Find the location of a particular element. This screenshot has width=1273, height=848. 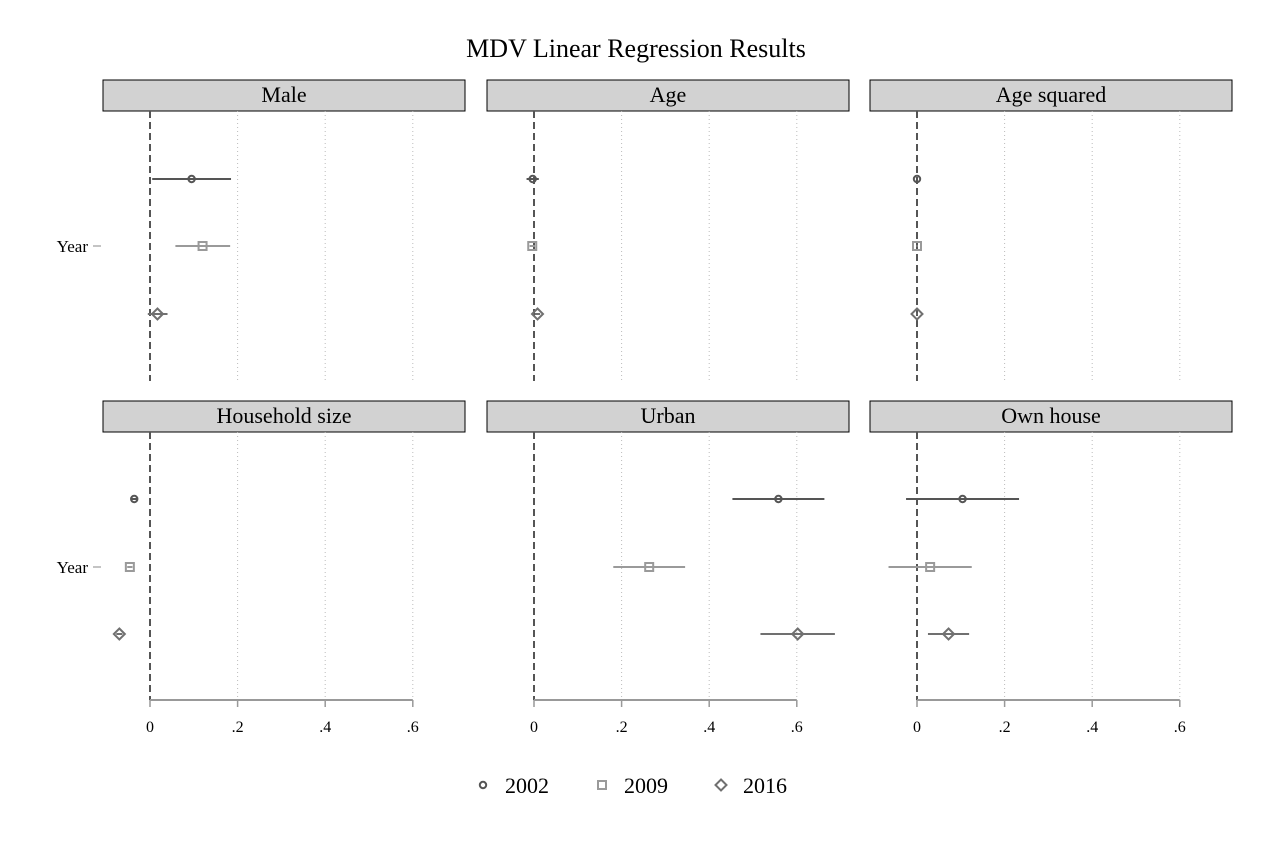

marker-own-house-2002 is located at coordinates (962, 499).